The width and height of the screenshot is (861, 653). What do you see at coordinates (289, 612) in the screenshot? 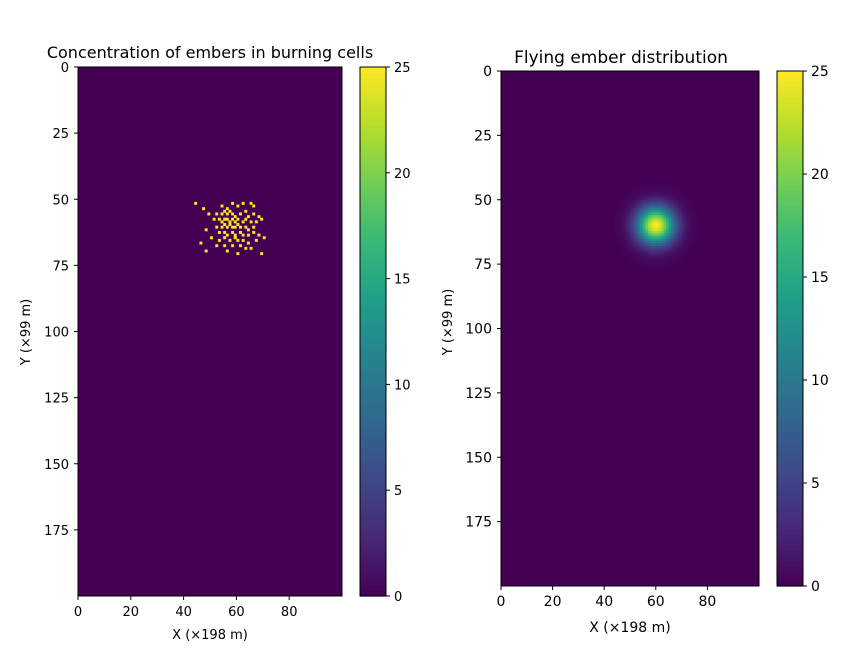
I see `left-x-tick-label: 80` at bounding box center [289, 612].